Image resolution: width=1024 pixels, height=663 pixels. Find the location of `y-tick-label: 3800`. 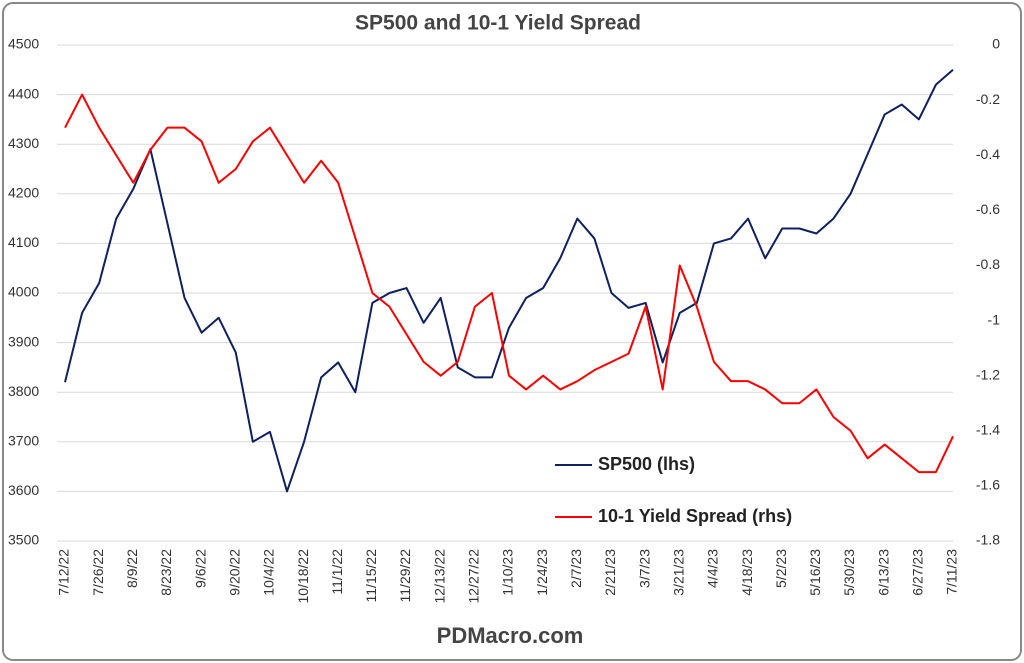

y-tick-label: 3800 is located at coordinates (23, 391).